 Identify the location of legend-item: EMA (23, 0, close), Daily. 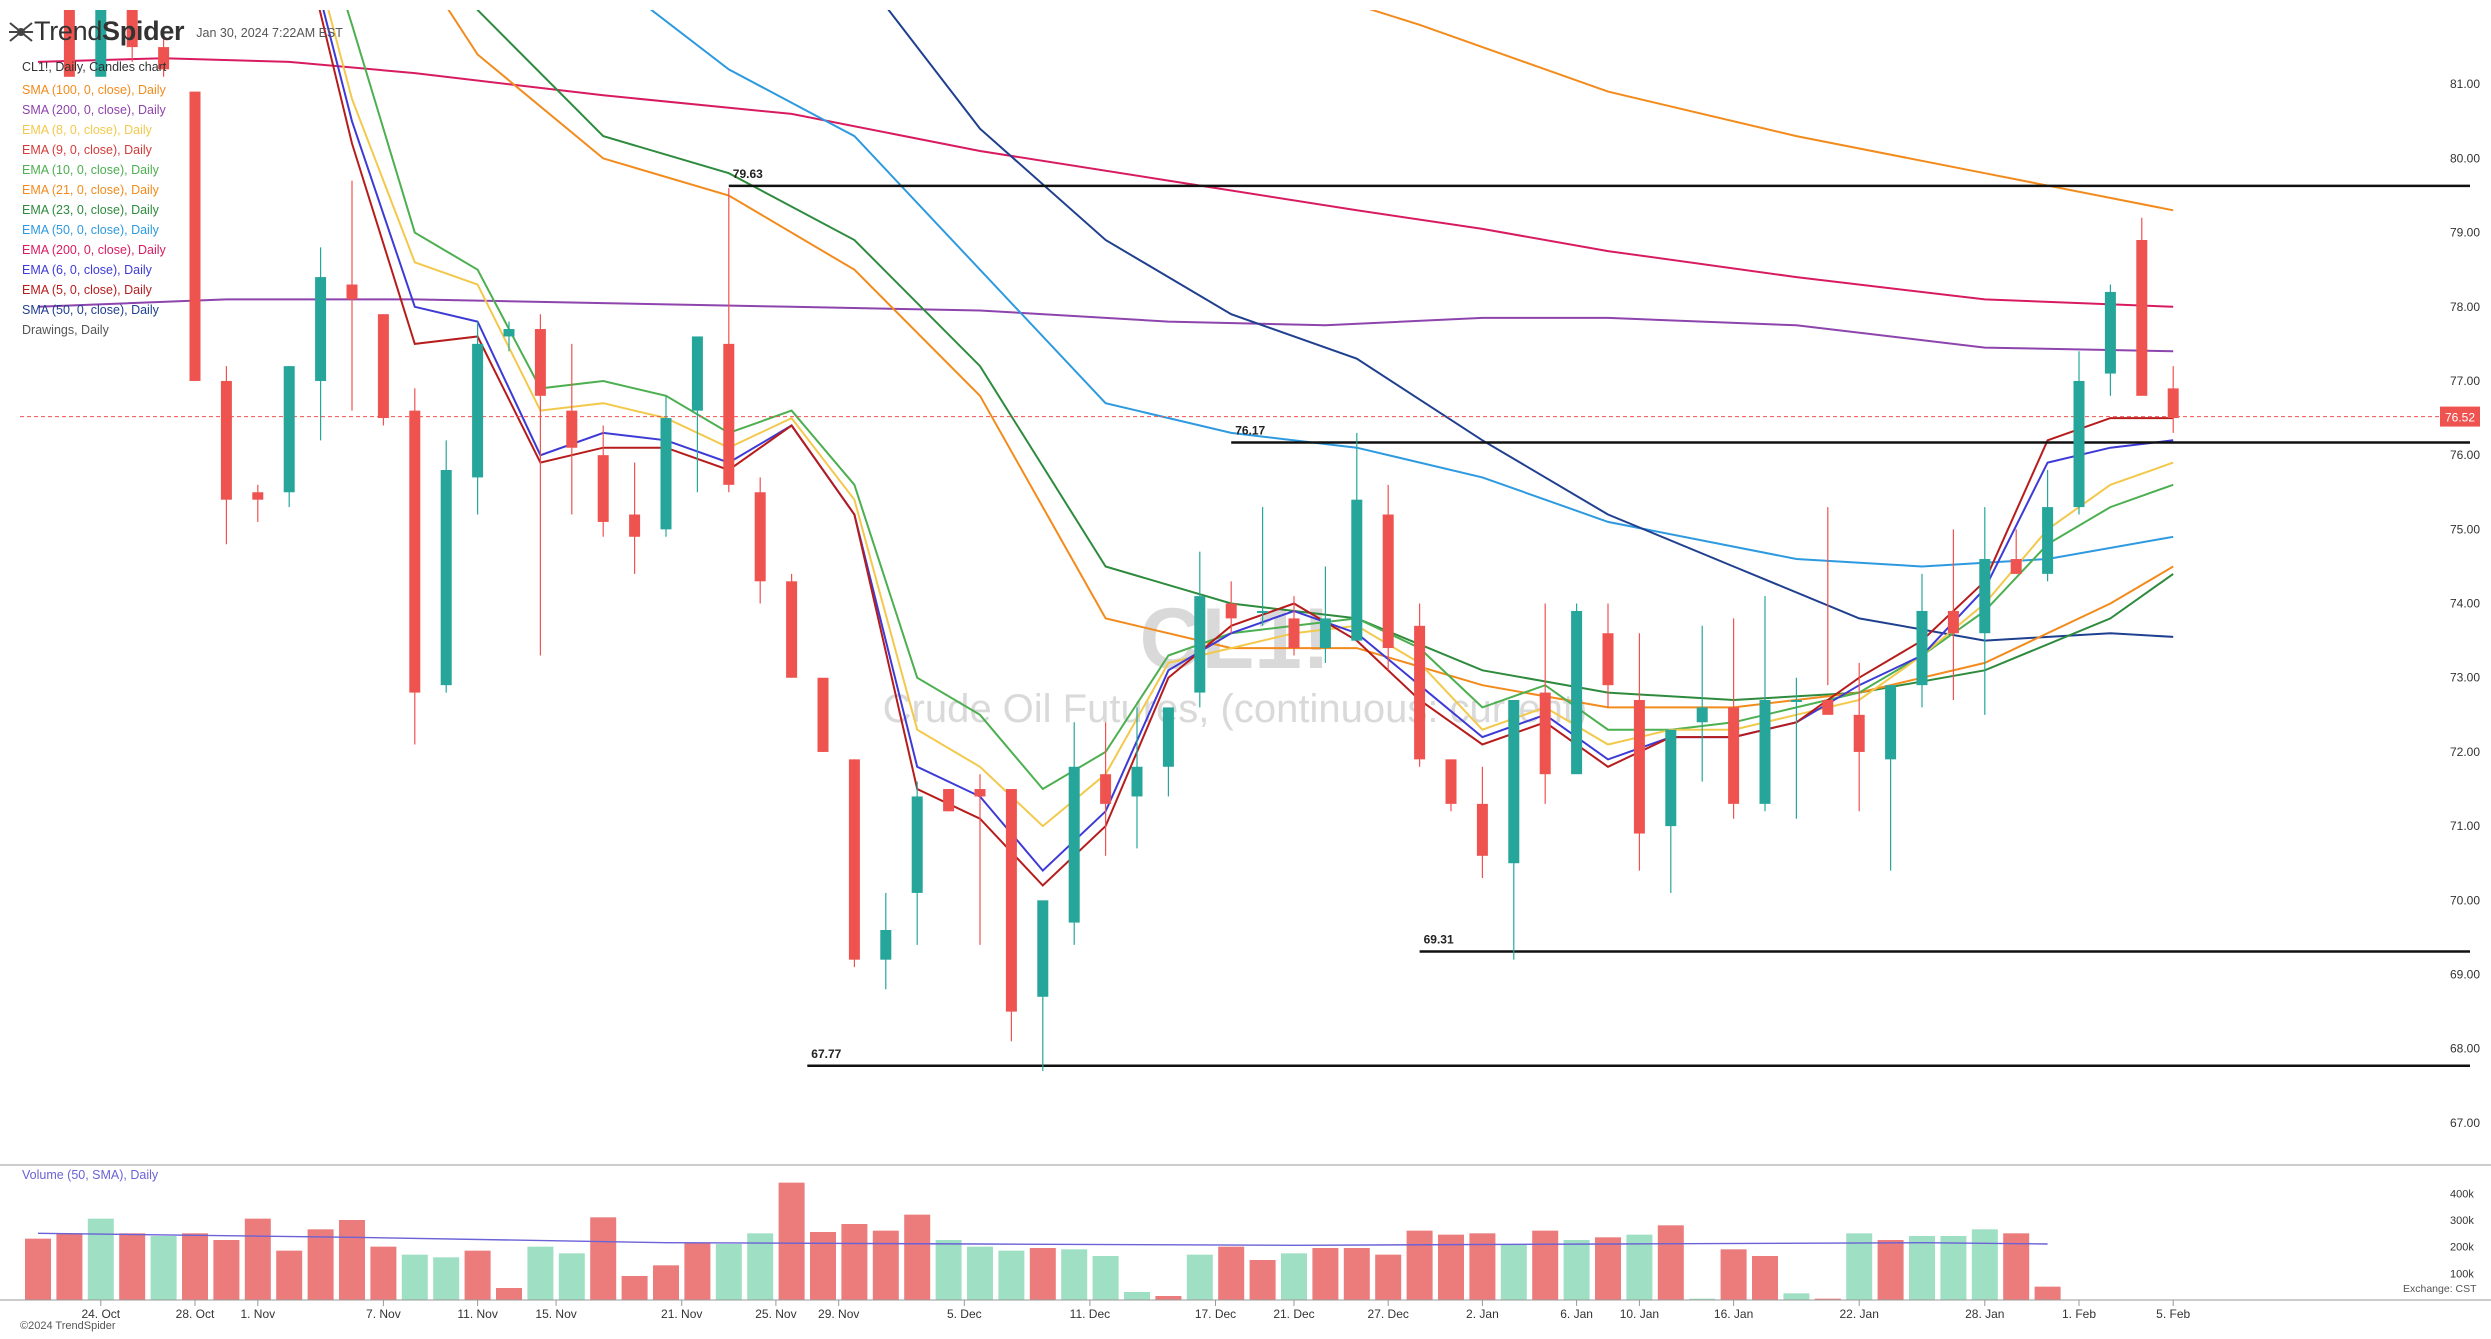
(90, 210).